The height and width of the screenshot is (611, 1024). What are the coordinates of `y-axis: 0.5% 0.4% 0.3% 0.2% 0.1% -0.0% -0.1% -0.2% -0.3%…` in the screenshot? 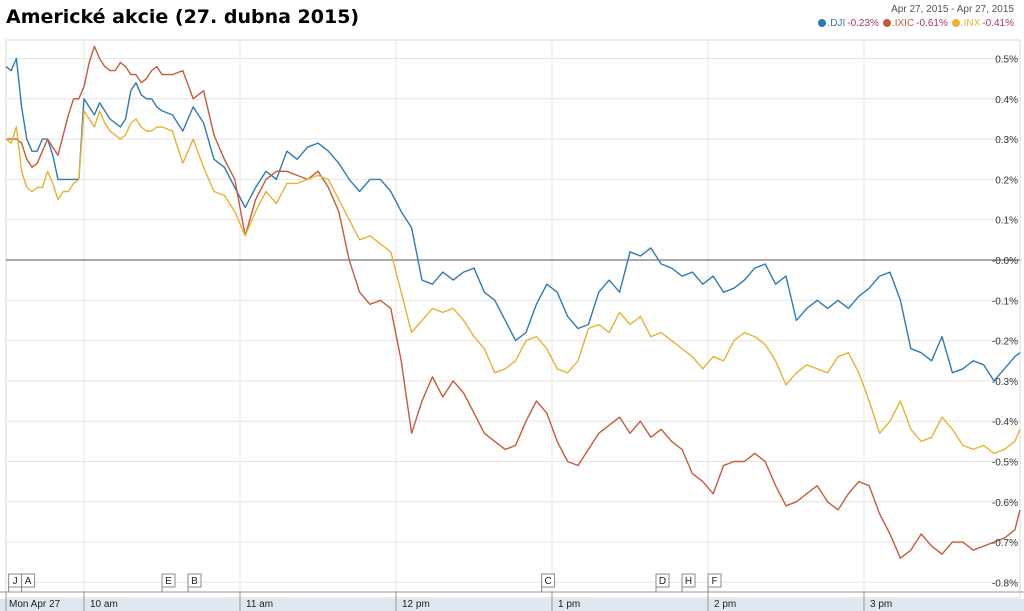 It's located at (1005, 322).